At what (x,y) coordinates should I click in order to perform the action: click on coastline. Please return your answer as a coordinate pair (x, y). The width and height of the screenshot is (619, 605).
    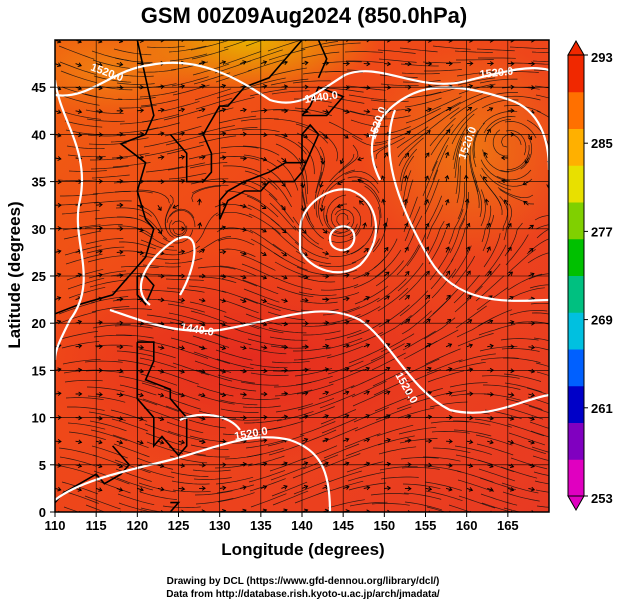
    Looking at the image, I should click on (323, 101).